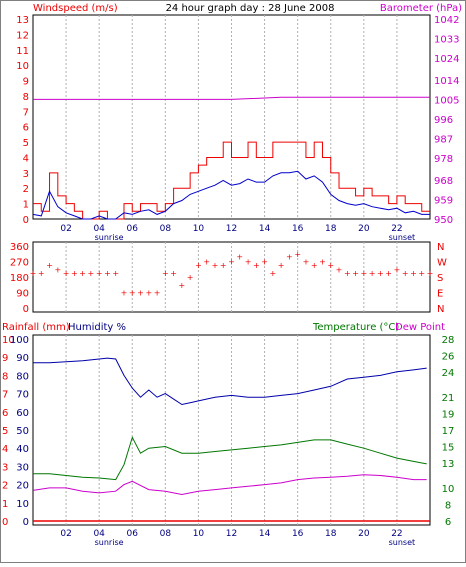 The image size is (466, 567). Describe the element at coordinates (19, 263) in the screenshot. I see `direction-tick-label: 270` at that location.